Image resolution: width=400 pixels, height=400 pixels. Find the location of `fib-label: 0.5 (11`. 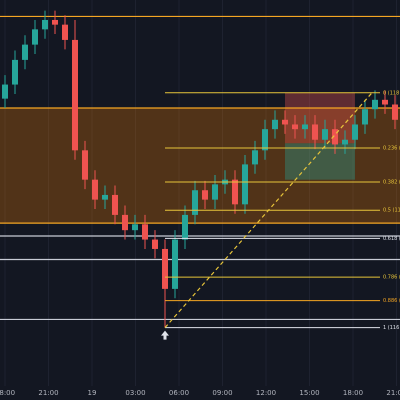

fib-label: 0.5 (11 is located at coordinates (391, 211).